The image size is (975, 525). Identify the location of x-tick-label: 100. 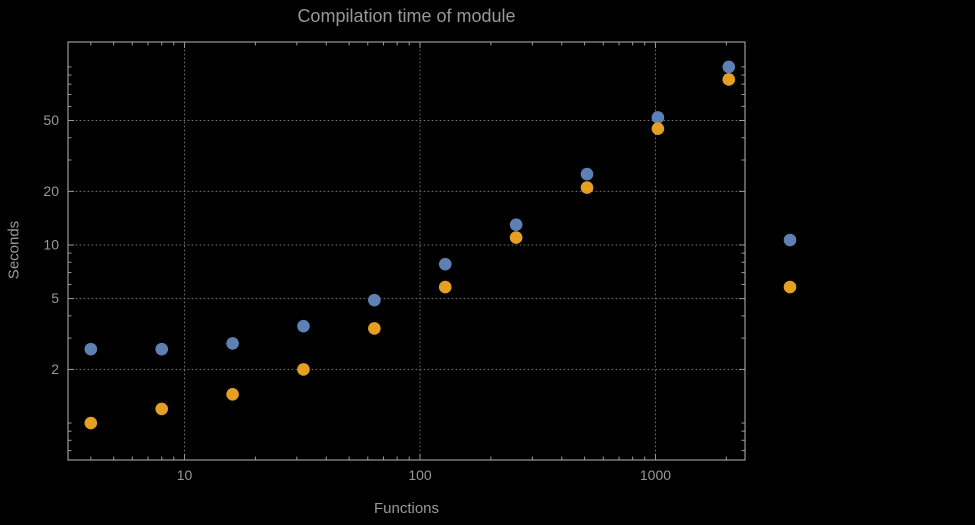
(420, 475).